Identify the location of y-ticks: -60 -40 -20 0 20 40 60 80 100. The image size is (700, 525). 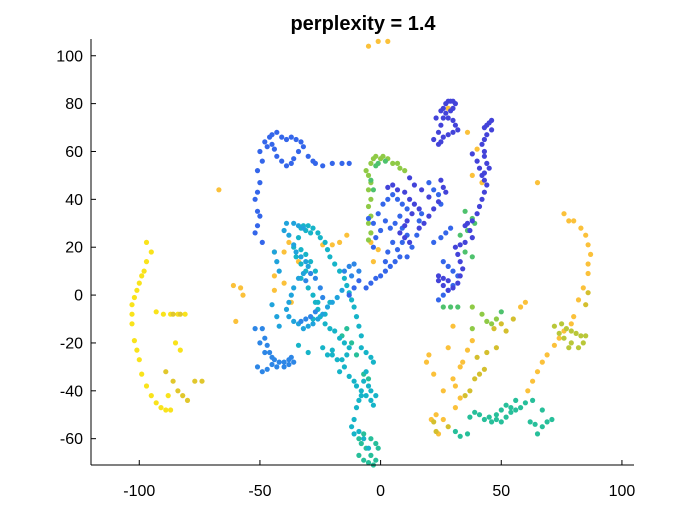
(76, 248).